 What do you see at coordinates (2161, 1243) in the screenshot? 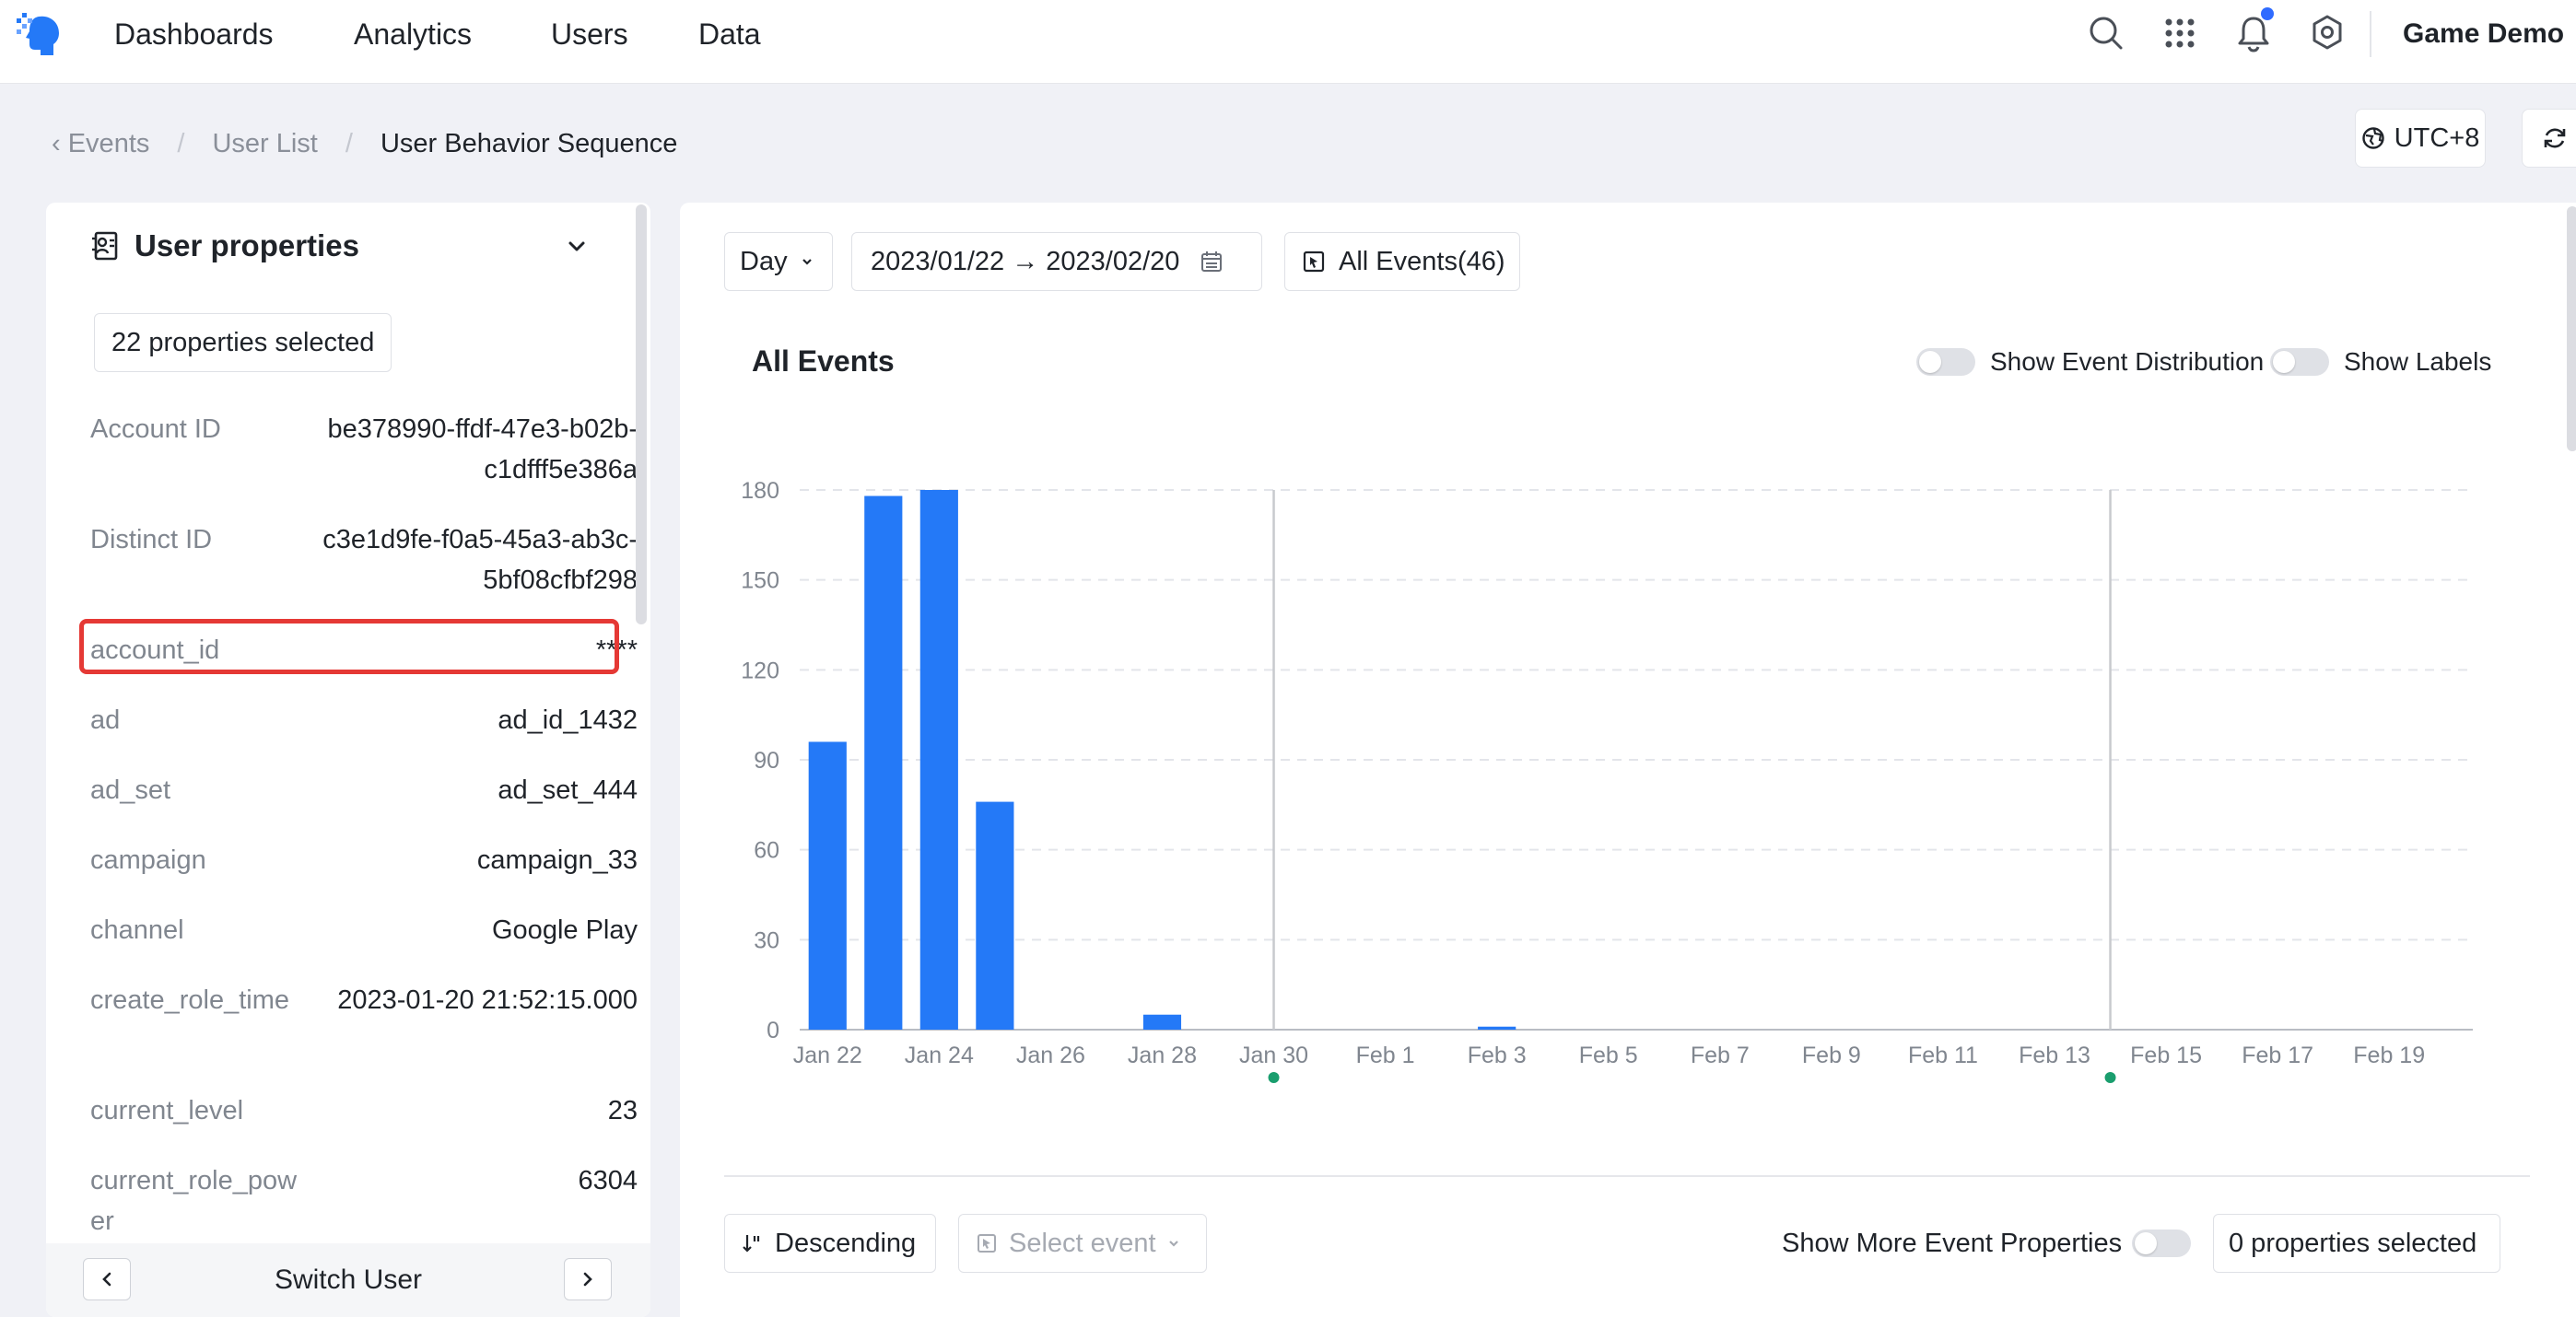
I see `more-event-properties-toggle` at bounding box center [2161, 1243].